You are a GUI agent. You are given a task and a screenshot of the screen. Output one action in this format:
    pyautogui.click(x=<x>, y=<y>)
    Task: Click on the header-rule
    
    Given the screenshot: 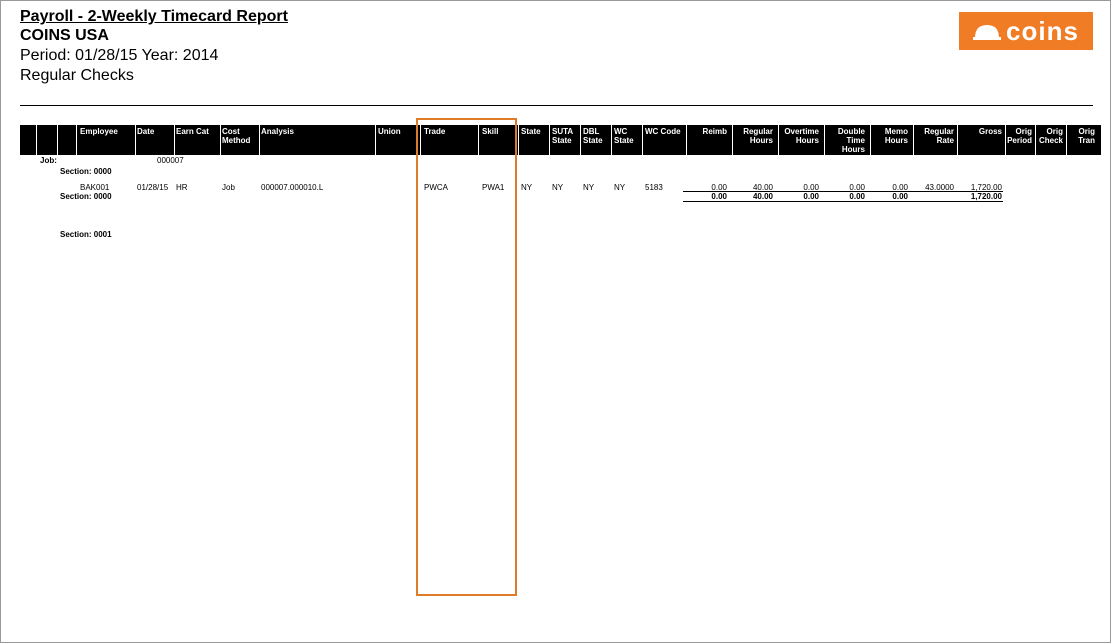 What is the action you would take?
    pyautogui.click(x=556, y=105)
    